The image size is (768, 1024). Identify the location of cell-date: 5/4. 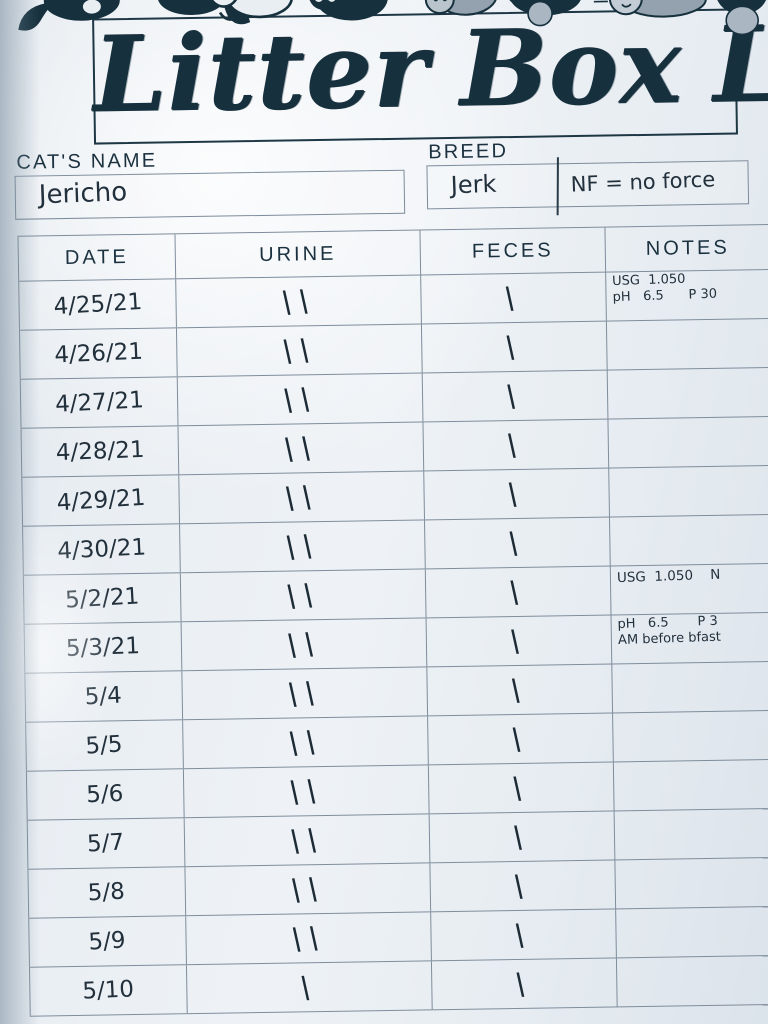
(104, 696).